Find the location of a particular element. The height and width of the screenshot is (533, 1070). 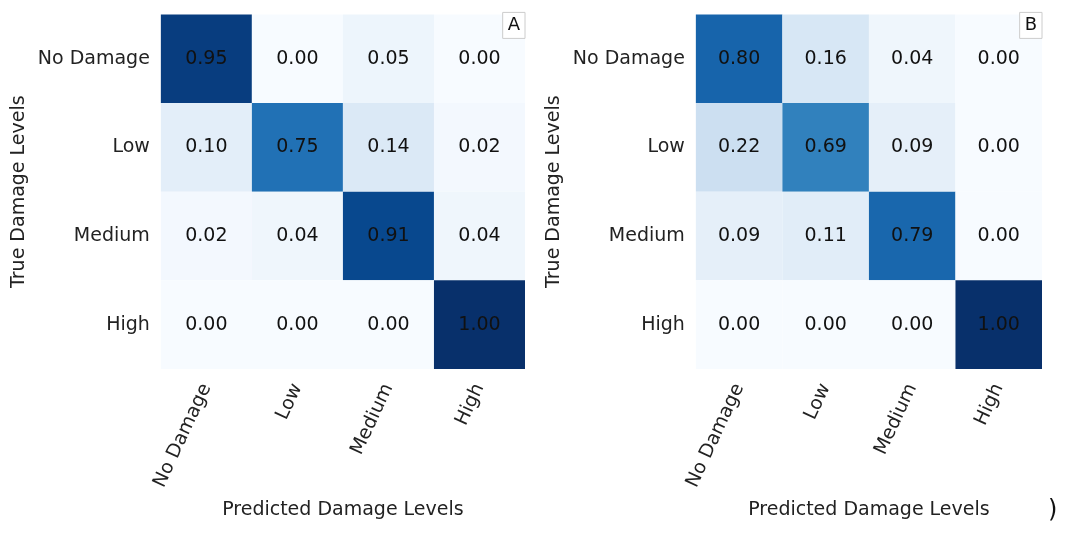

data-label: 0.69 is located at coordinates (825, 145).